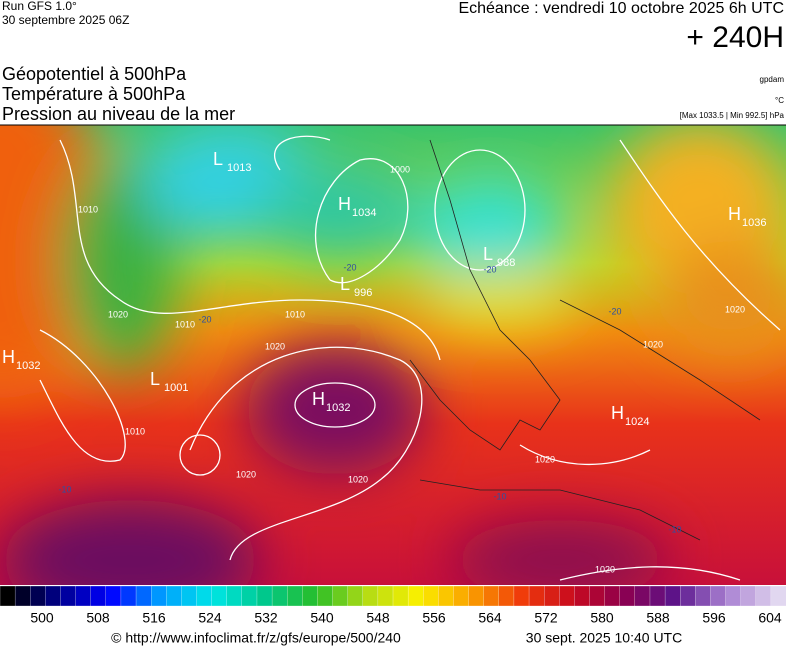  What do you see at coordinates (94, 74) in the screenshot?
I see `legend-line: Géopotentiel à 500hPa` at bounding box center [94, 74].